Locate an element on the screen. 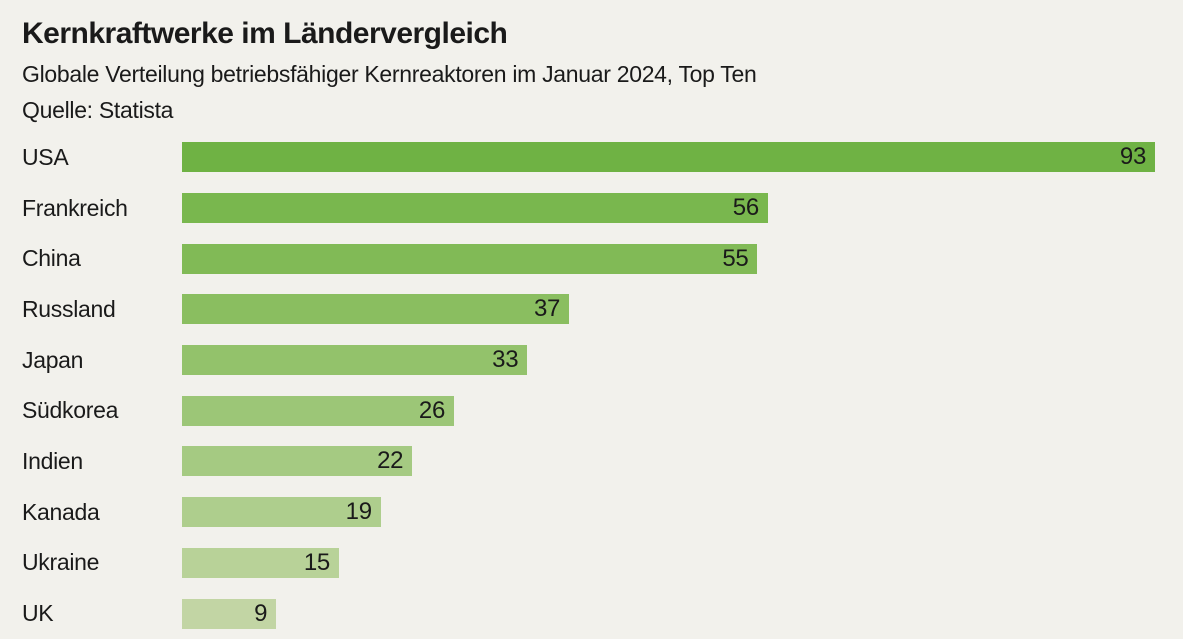 This screenshot has height=639, width=1183. bar-row: Russland 37 is located at coordinates (591, 309).